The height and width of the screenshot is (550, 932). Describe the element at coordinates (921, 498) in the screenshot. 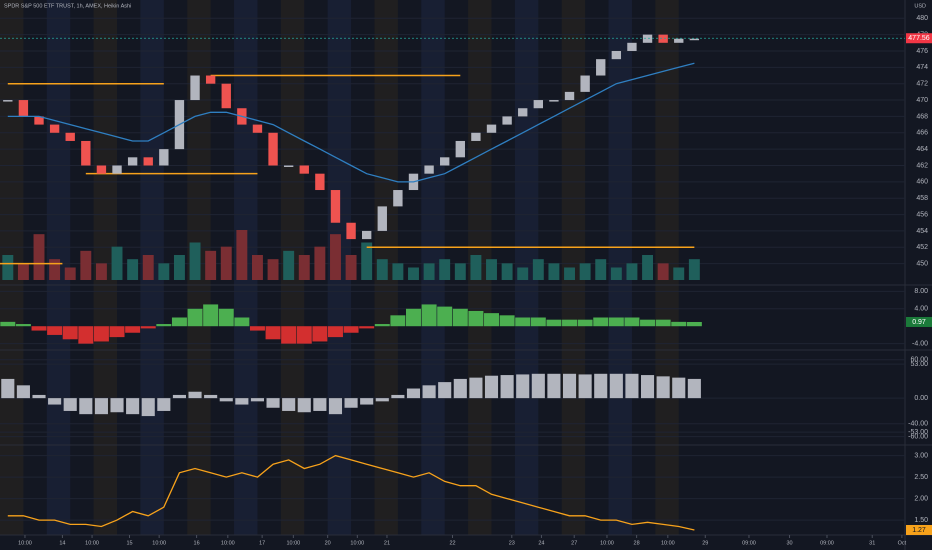

I see `y-tick-label: 2.00` at that location.